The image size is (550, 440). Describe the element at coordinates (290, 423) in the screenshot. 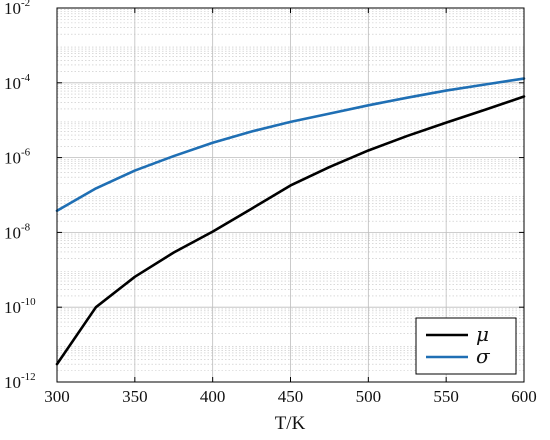

I see `x-axis-label: T/K` at that location.